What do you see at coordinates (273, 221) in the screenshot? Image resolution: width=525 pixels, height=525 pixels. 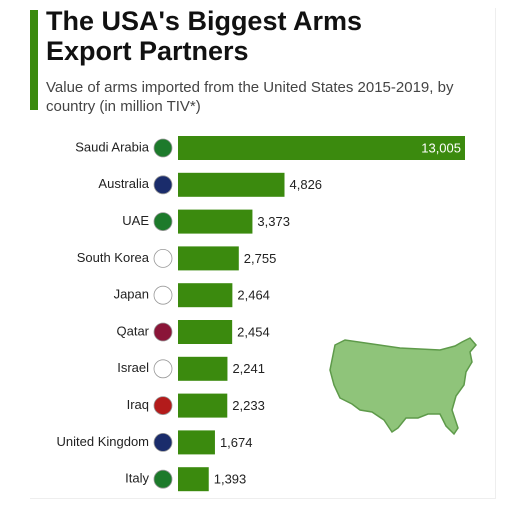 I see `value-label: 3,373` at bounding box center [273, 221].